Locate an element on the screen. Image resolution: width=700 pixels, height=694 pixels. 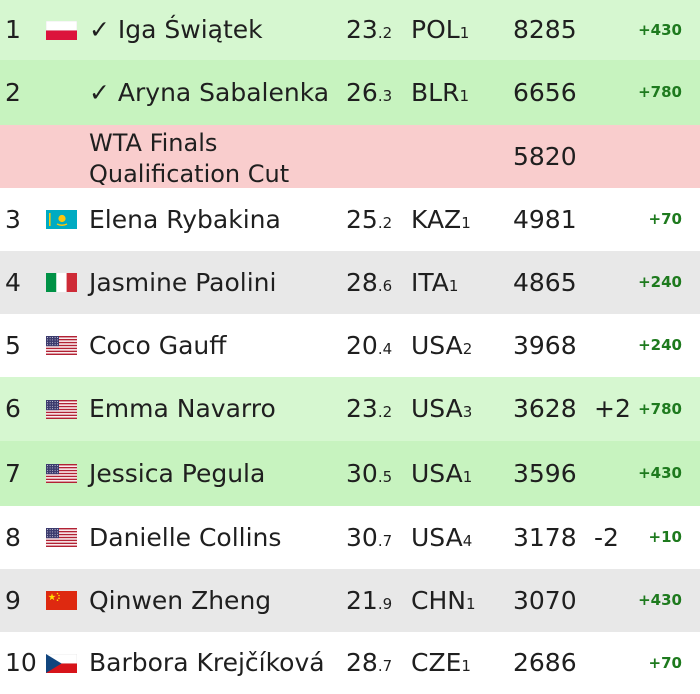
age-years: 21 is located at coordinates (362, 600).